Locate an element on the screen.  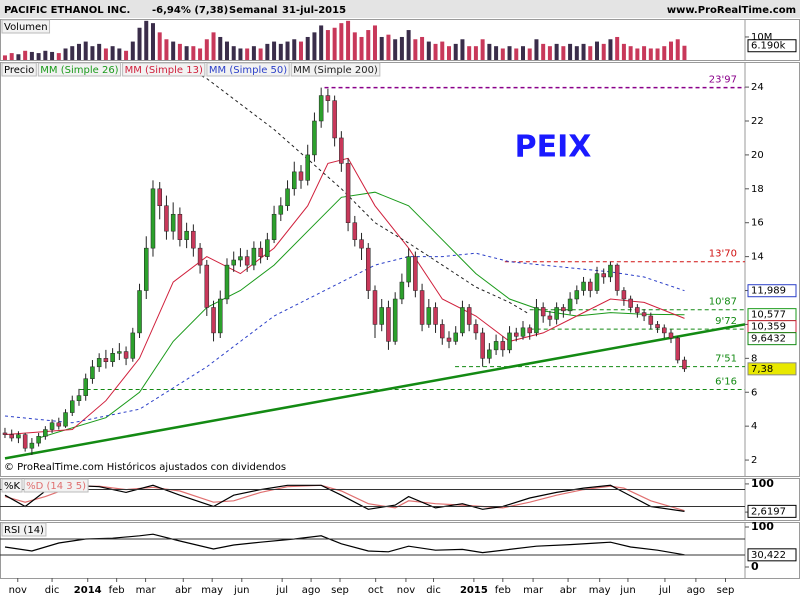
y-tick-label: 18 is located at coordinates (757, 189).